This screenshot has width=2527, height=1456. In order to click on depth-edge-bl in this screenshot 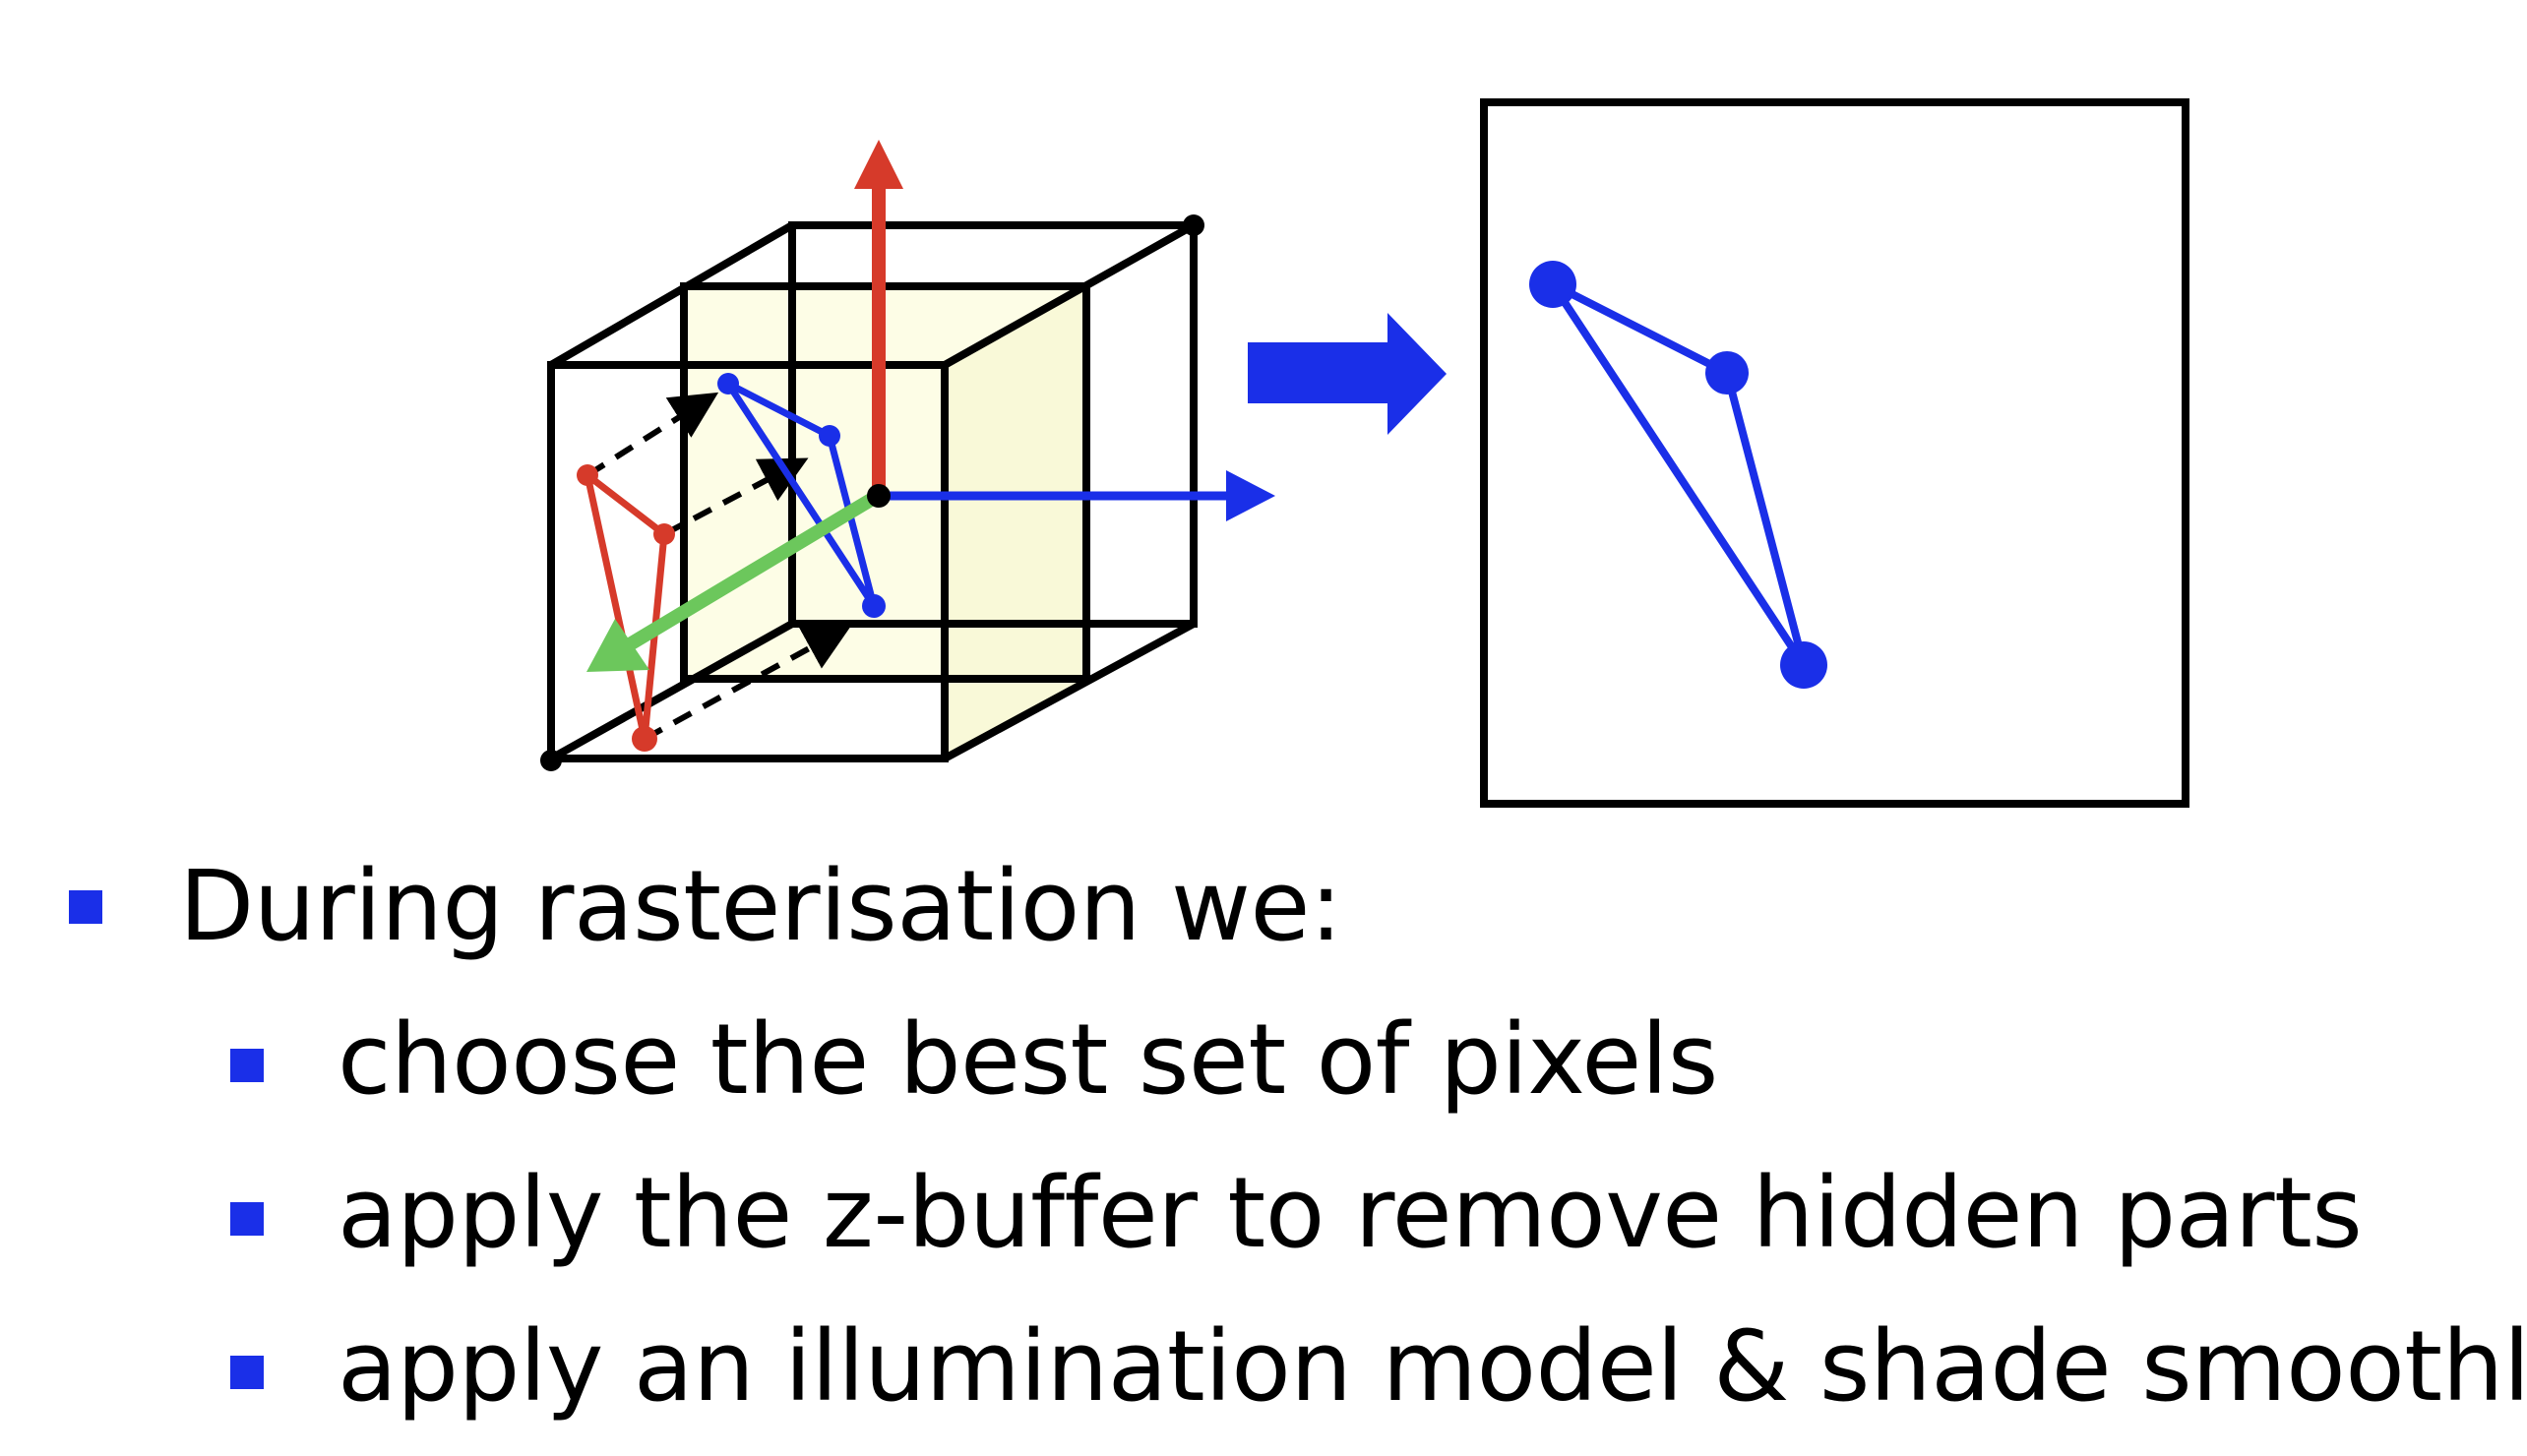, I will do `click(671, 691)`.